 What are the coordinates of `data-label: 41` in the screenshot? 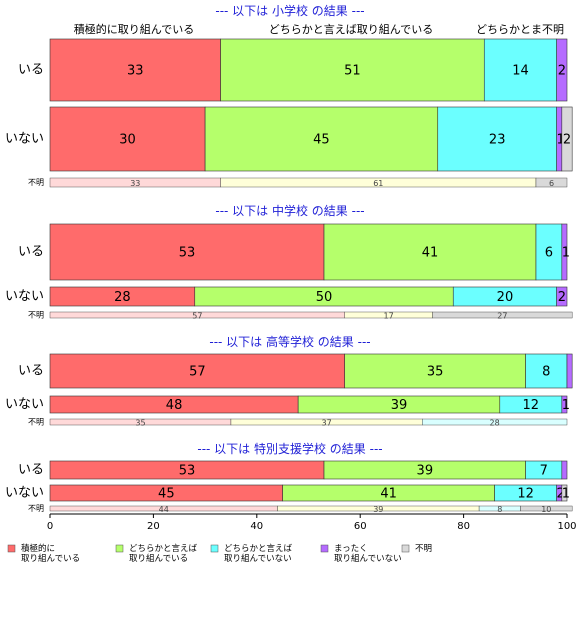 It's located at (388, 494).